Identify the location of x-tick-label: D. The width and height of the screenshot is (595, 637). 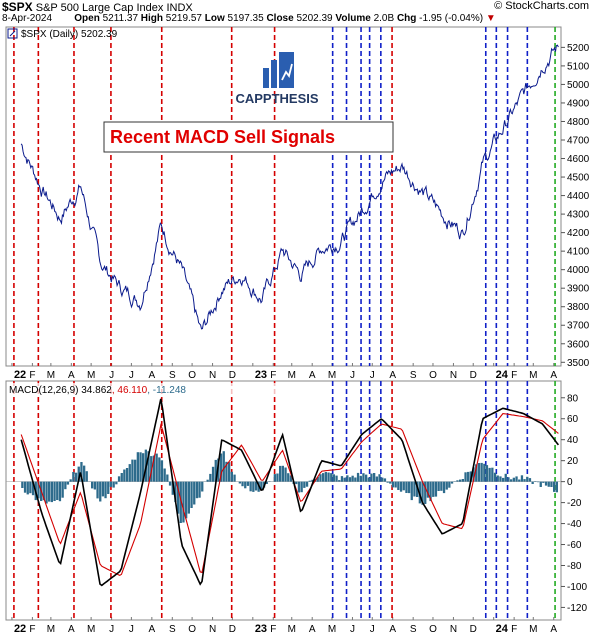
(473, 629).